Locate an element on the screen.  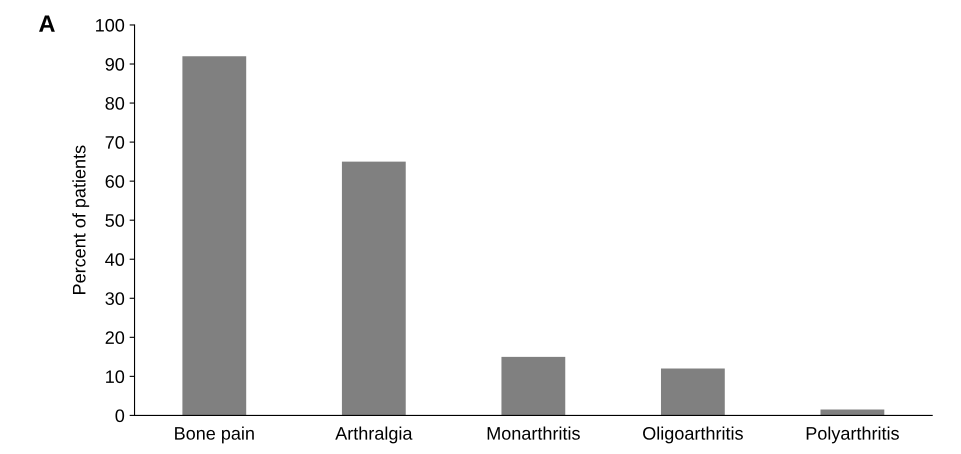
y-tick-label: 10 is located at coordinates (115, 377).